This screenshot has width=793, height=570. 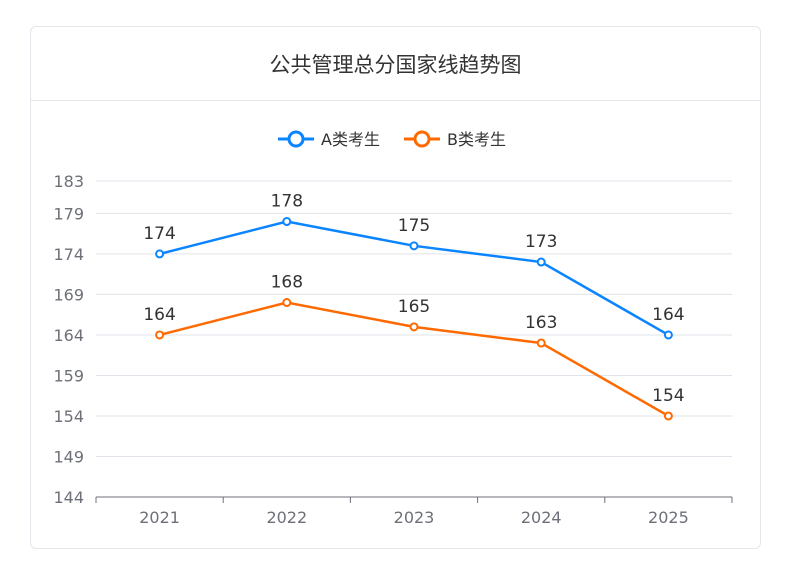 What do you see at coordinates (68, 335) in the screenshot?
I see `y-tick-label: 164` at bounding box center [68, 335].